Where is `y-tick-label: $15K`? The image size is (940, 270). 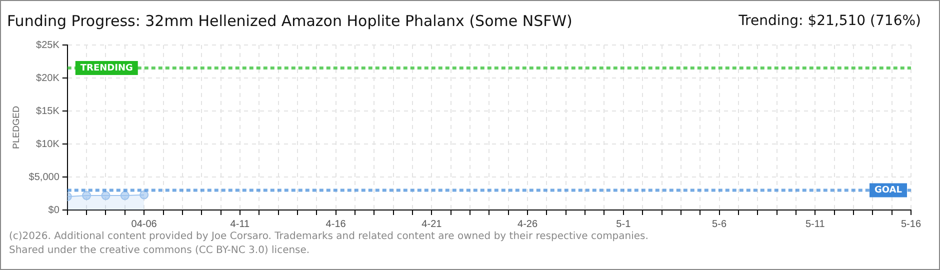
y-tick-label: $15K is located at coordinates (48, 111).